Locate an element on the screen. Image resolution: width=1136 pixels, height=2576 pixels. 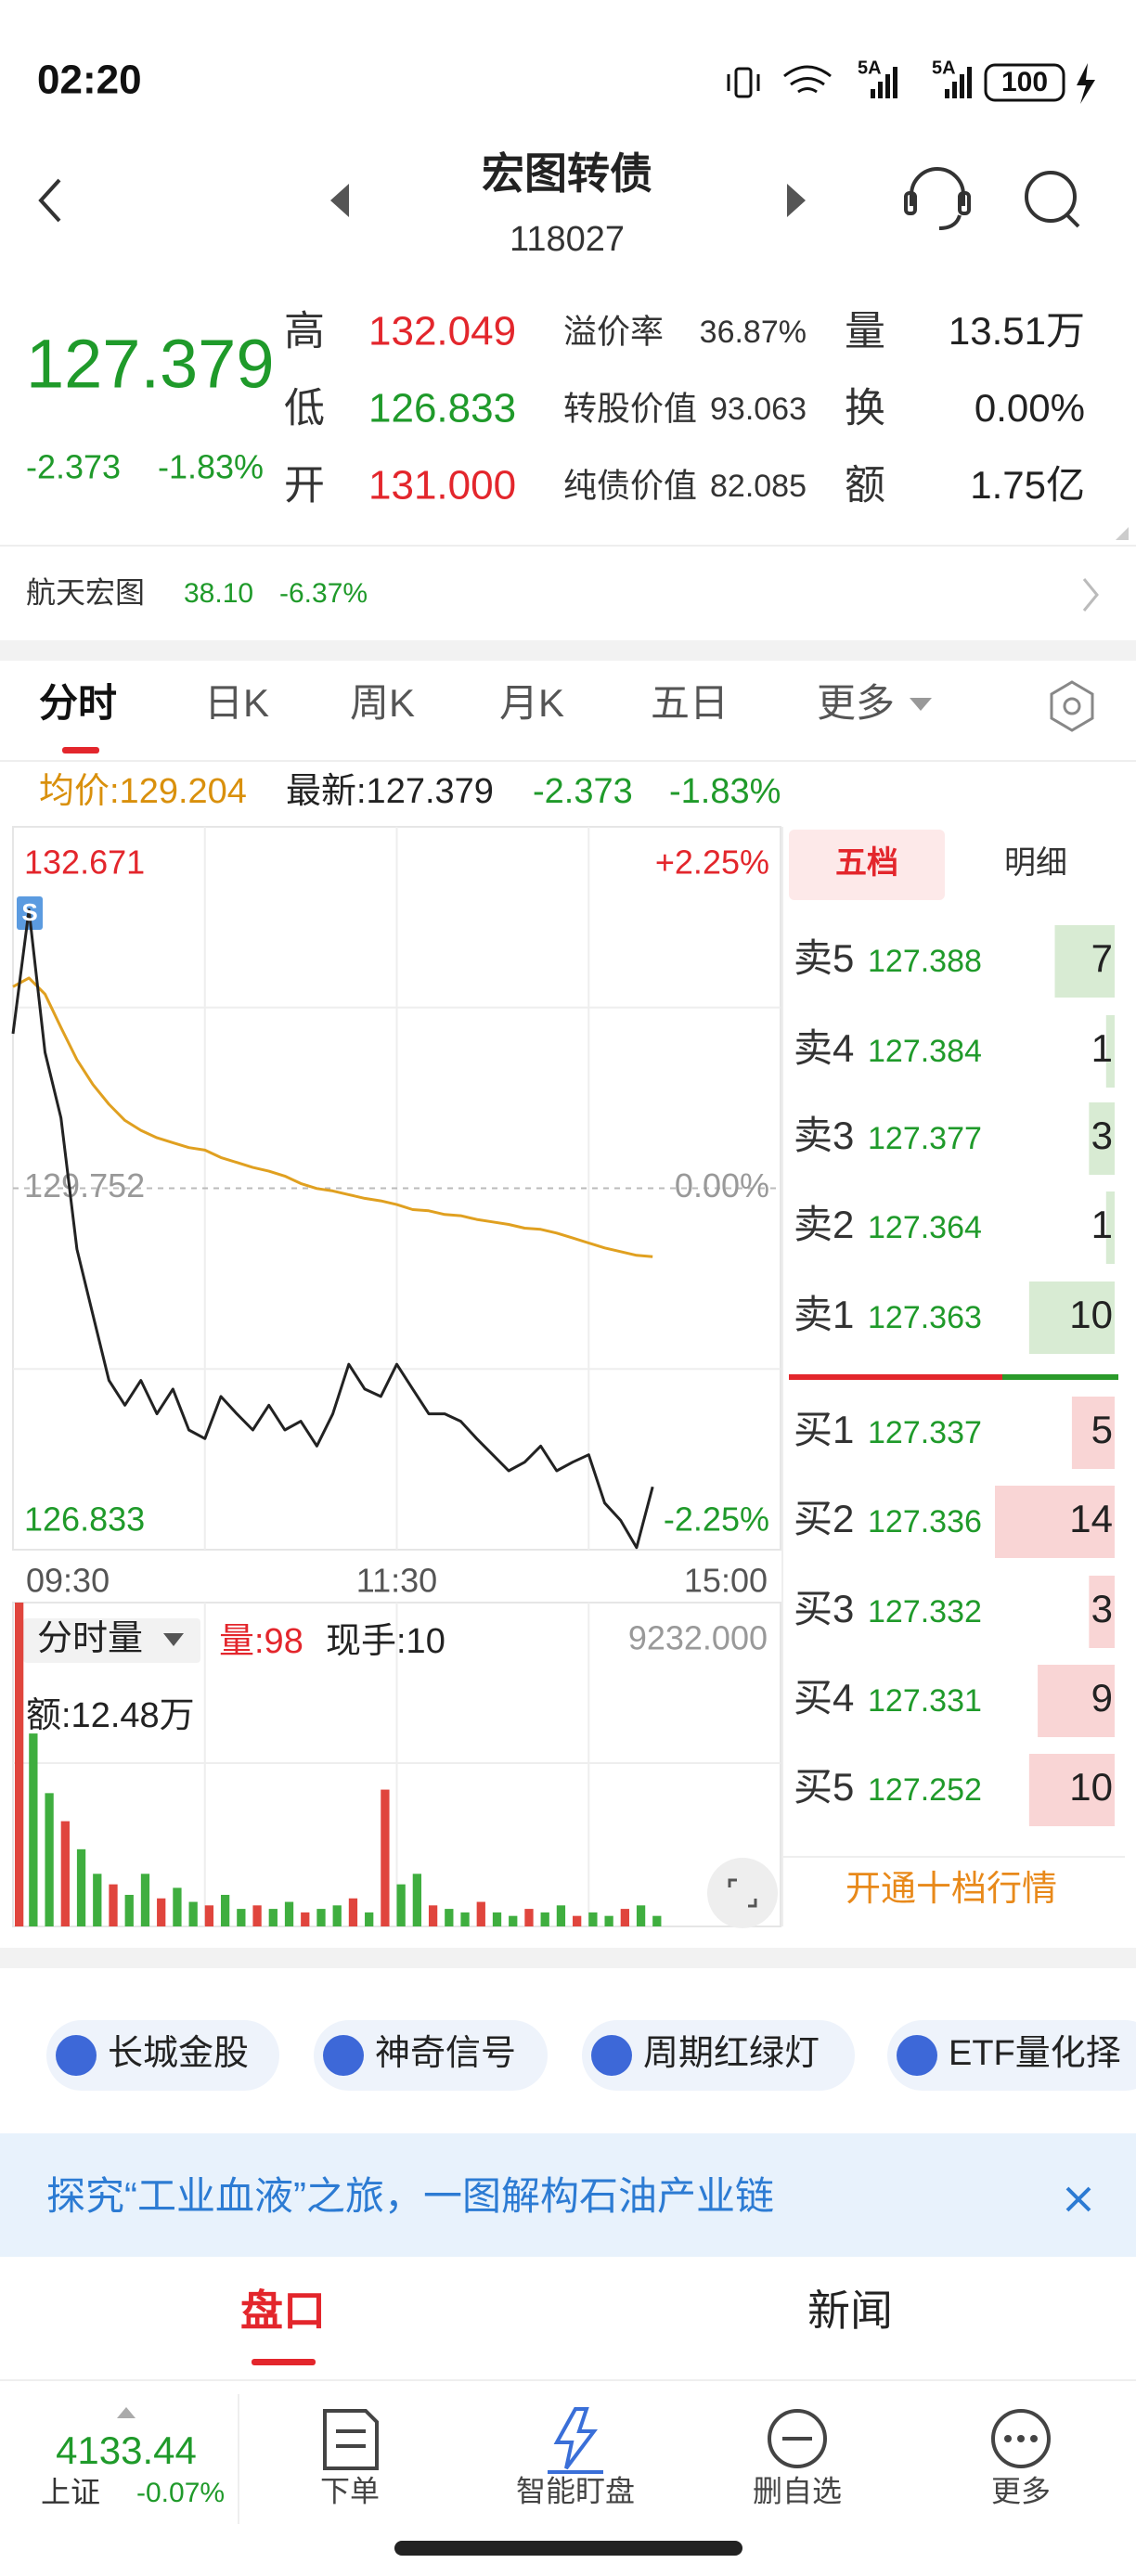
related-name: 航天宏图 is located at coordinates (85, 592).